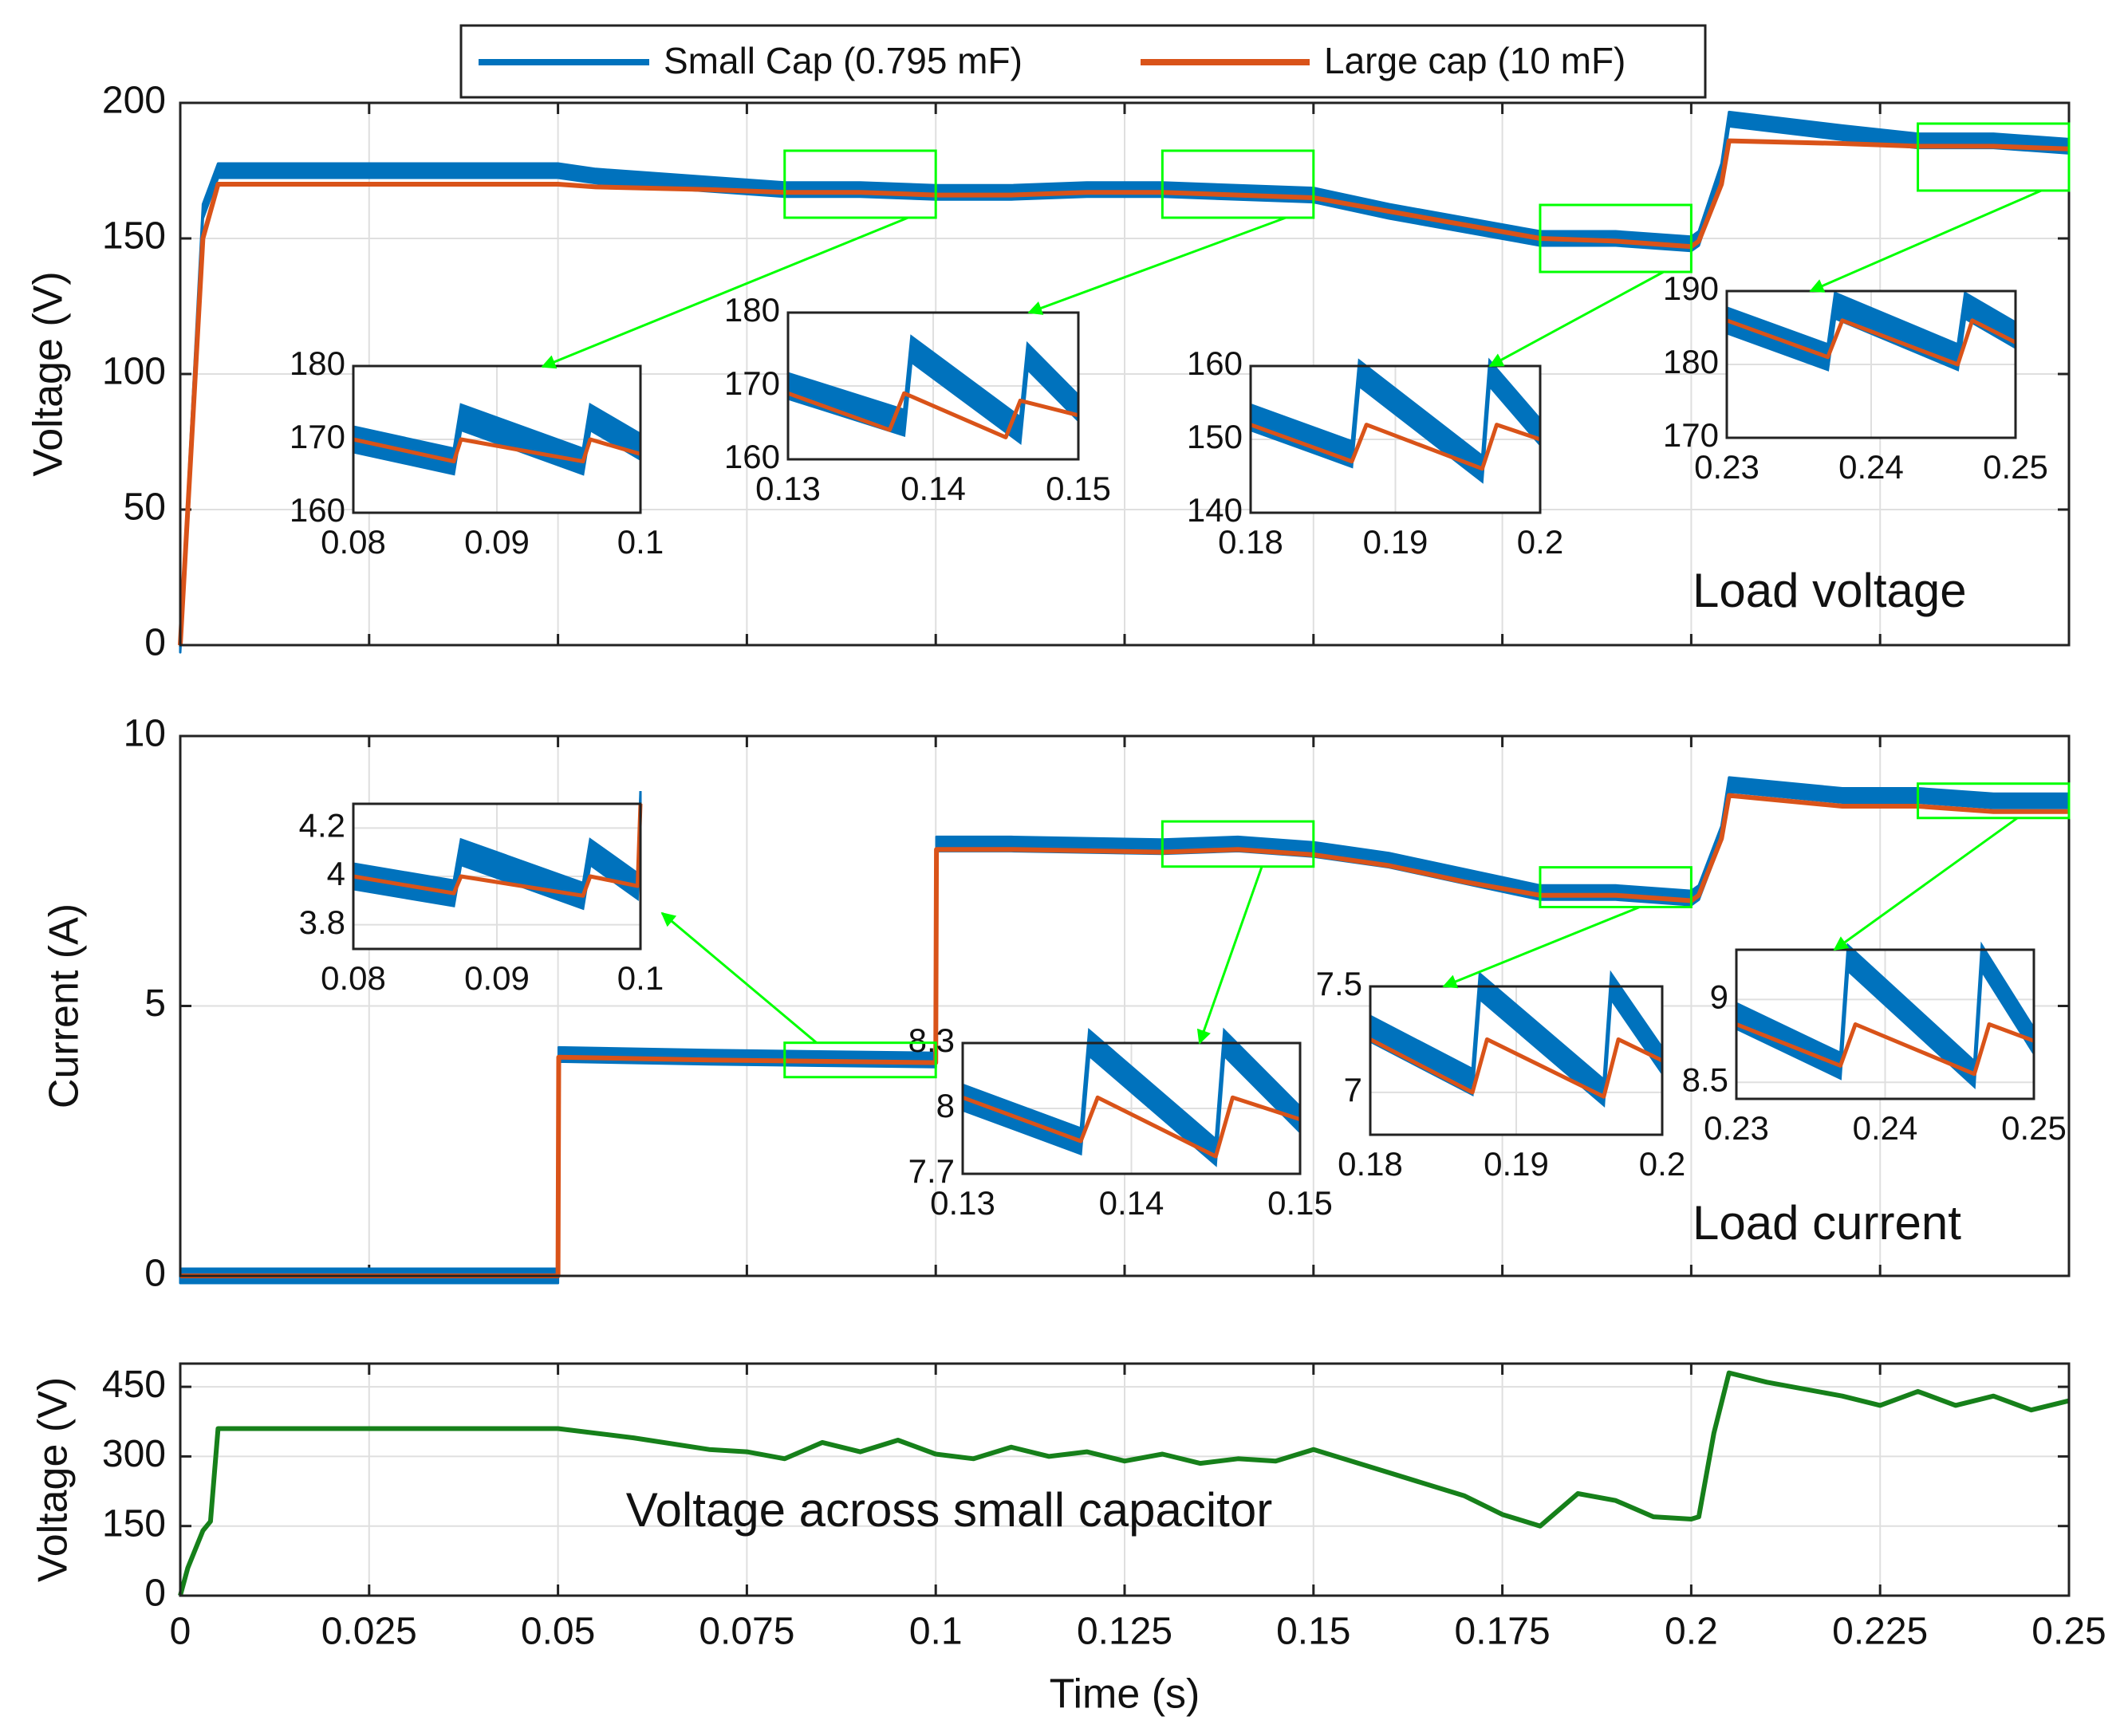 The height and width of the screenshot is (1736, 2124). What do you see at coordinates (134, 101) in the screenshot?
I see `y-tick-label: 200` at bounding box center [134, 101].